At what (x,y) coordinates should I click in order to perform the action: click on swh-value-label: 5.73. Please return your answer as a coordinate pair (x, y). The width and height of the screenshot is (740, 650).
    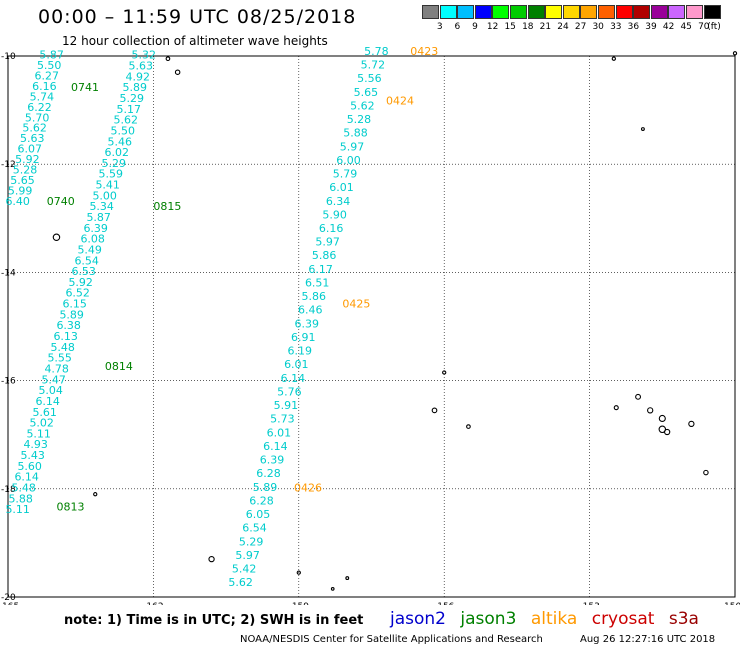
    Looking at the image, I should click on (282, 419).